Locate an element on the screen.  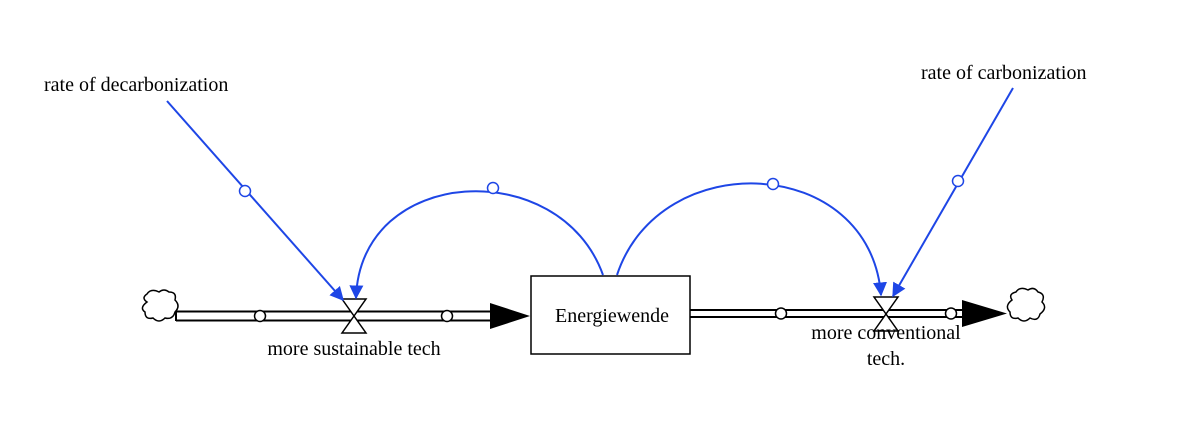
flow-label-more-conventional-line2: tech. is located at coordinates (886, 359).